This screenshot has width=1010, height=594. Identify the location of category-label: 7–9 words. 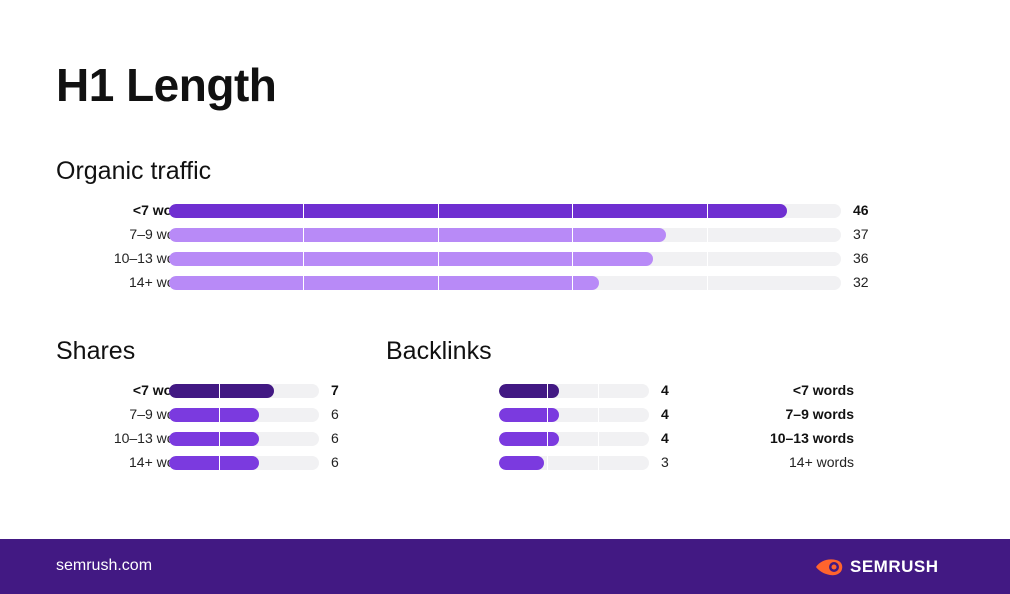
(819, 414).